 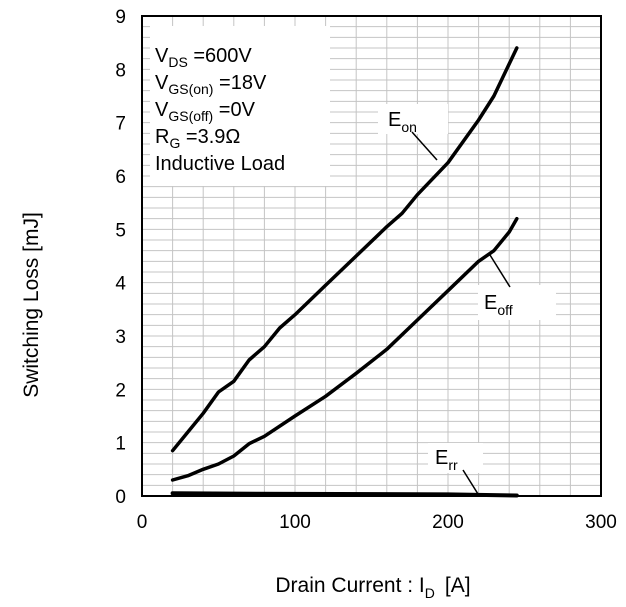 What do you see at coordinates (446, 460) in the screenshot?
I see `series-label-rr: Err` at bounding box center [446, 460].